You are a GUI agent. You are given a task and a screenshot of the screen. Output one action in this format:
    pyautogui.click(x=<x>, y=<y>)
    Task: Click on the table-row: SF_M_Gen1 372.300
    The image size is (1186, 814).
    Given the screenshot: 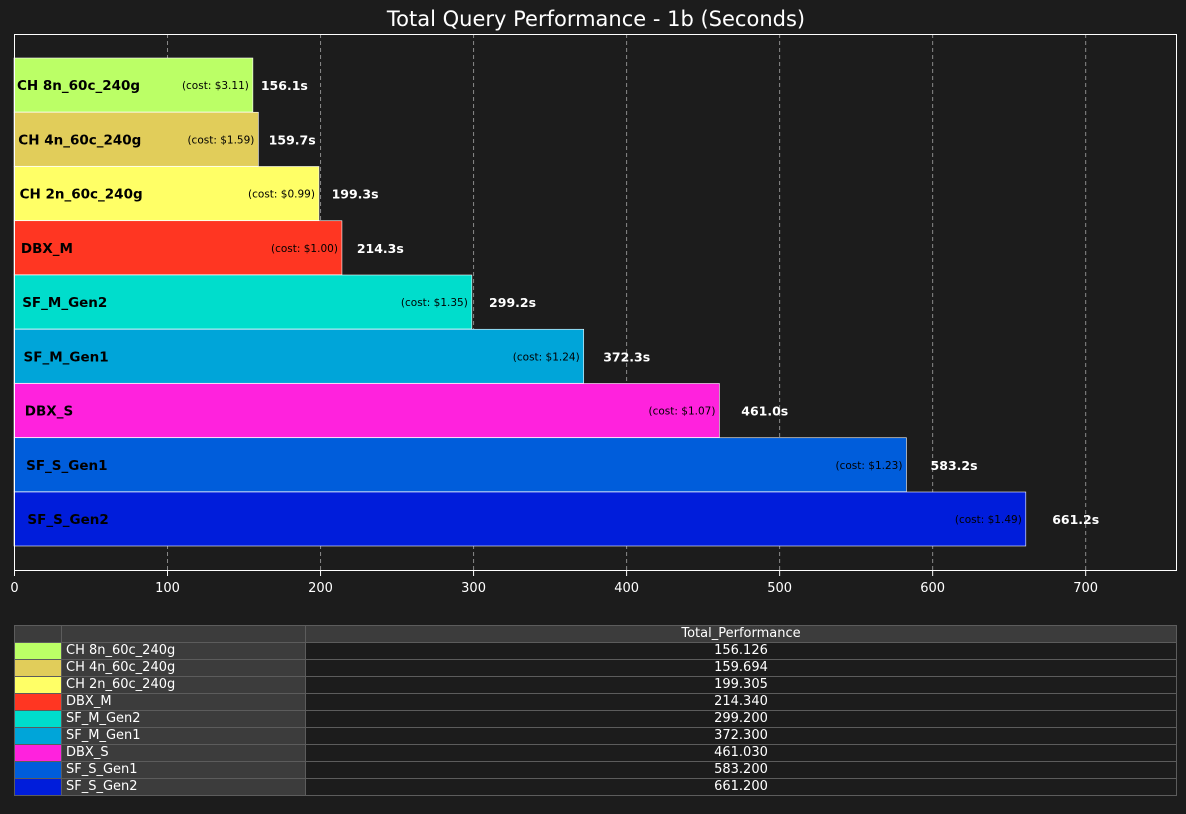 What is the action you would take?
    pyautogui.click(x=595, y=736)
    